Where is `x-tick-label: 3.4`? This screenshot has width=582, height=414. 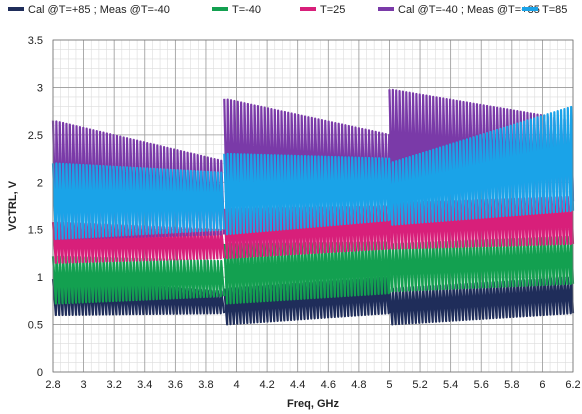 x-tick-label: 3.4 is located at coordinates (144, 385).